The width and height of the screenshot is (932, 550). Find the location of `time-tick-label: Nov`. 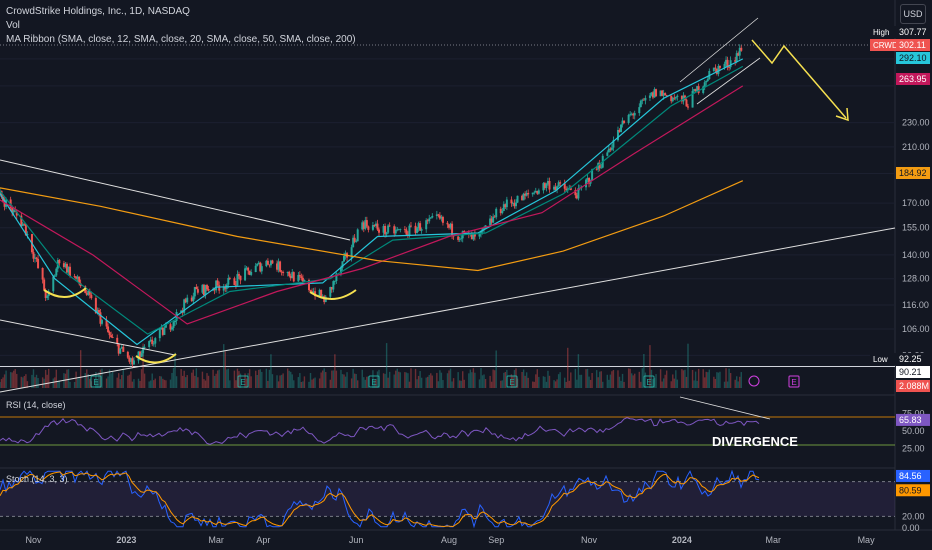

time-tick-label: Nov is located at coordinates (33, 540).